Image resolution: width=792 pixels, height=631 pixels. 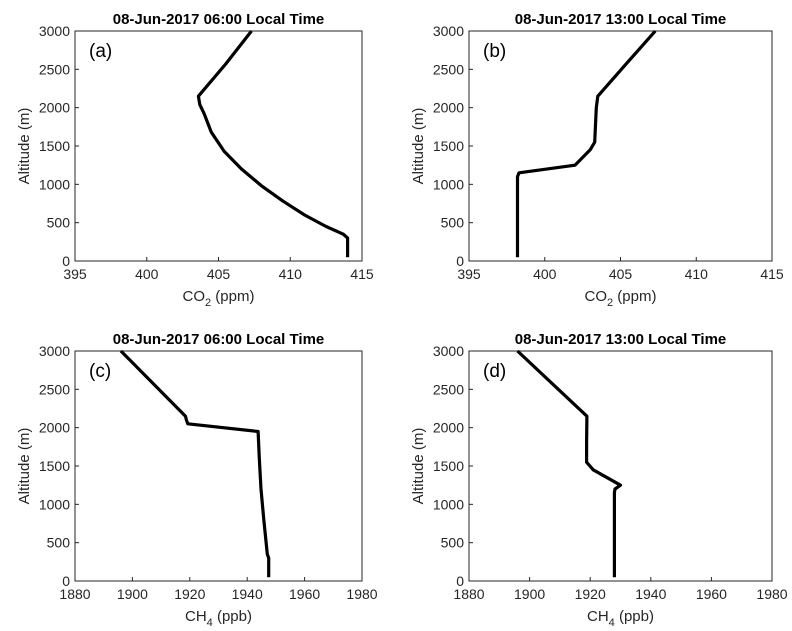 What do you see at coordinates (494, 51) in the screenshot?
I see `panel-label: (b)` at bounding box center [494, 51].